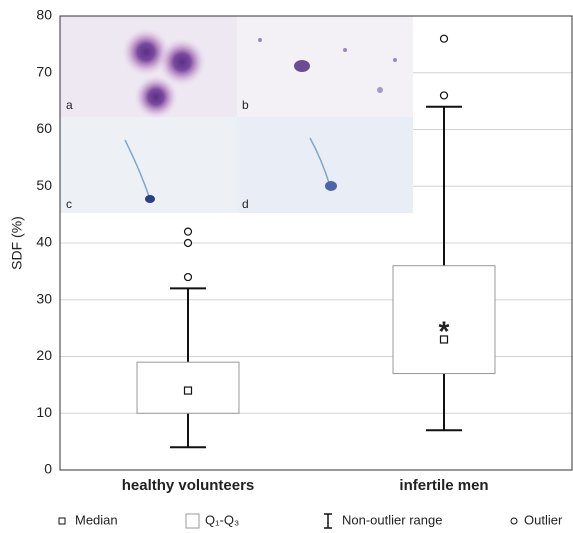 Image resolution: width=573 pixels, height=533 pixels. I want to click on y-tick-label: 40, so click(44, 242).